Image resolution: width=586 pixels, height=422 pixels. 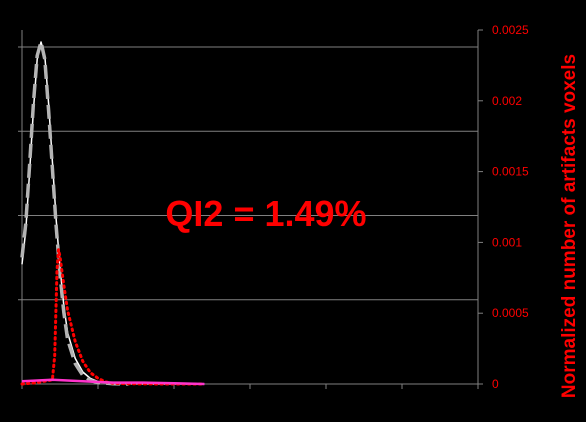 What do you see at coordinates (113, 317) in the screenshot?
I see `series-line-red-dotted` at bounding box center [113, 317].